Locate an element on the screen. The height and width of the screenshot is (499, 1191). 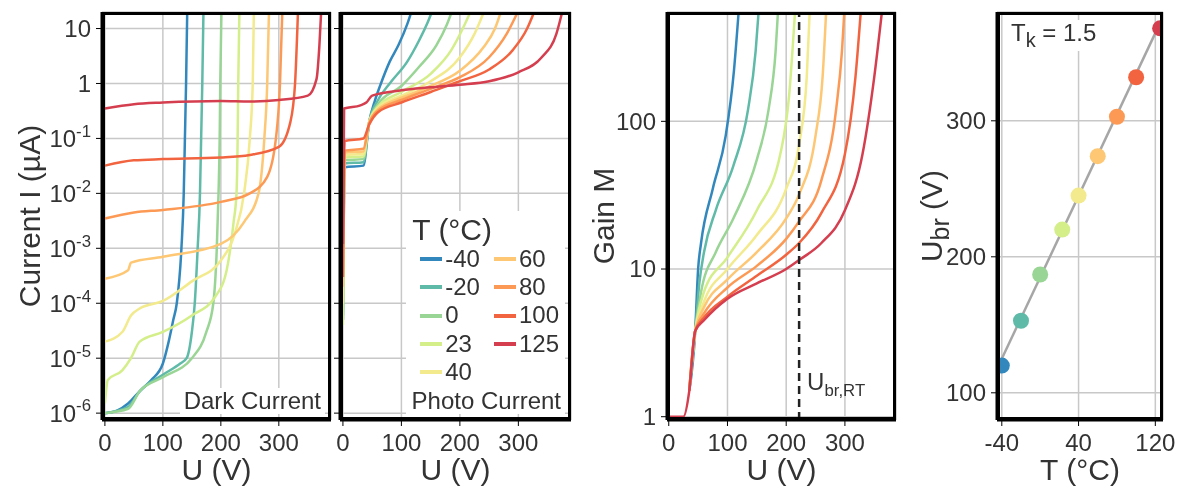
y-tick-label: 10$^{-5}$ is located at coordinates (70, 356).